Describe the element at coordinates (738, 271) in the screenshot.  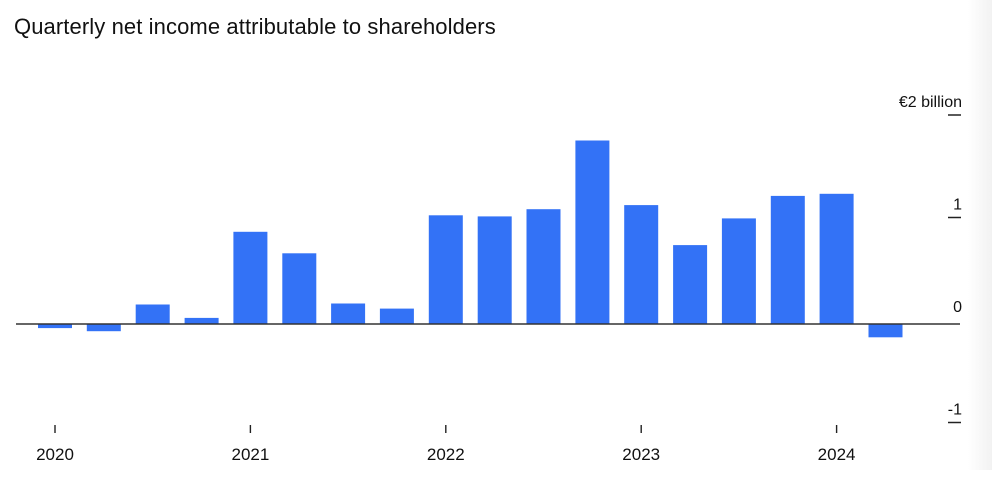
I see `bar-q3-2023` at that location.